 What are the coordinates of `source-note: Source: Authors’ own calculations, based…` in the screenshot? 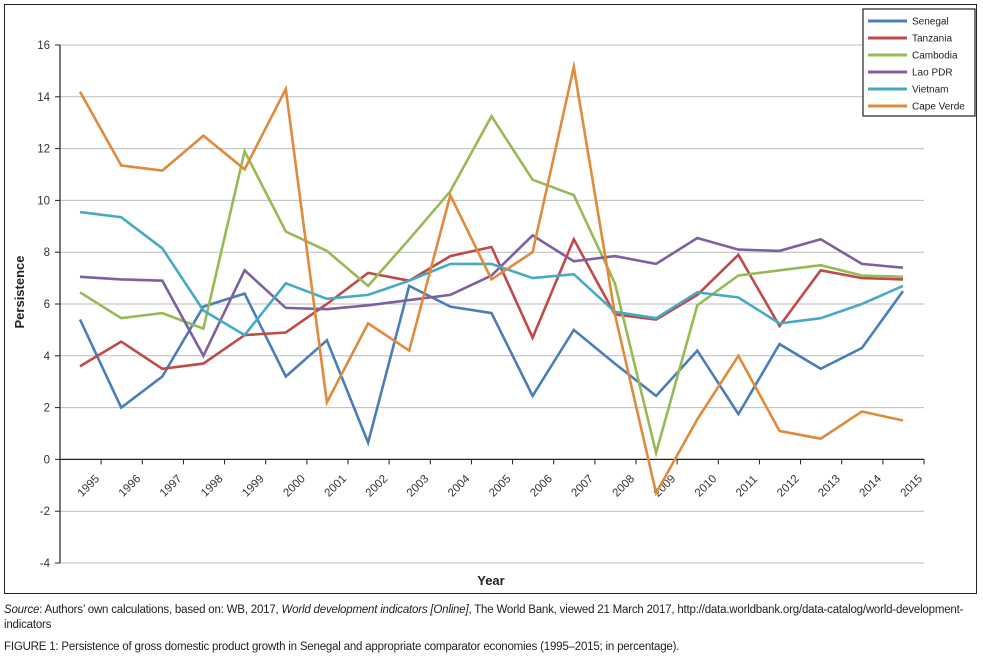 It's located at (491, 618).